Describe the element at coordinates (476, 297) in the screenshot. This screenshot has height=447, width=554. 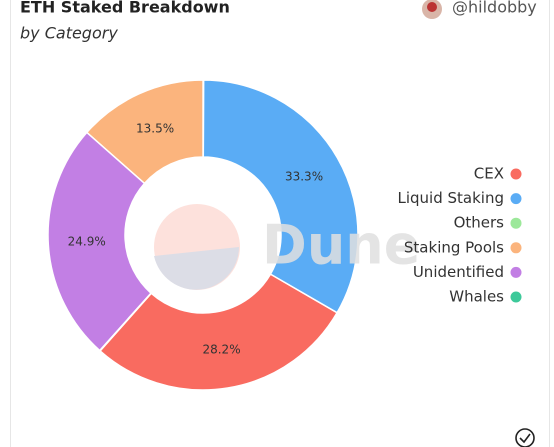
I see `legend-label: Whales` at that location.